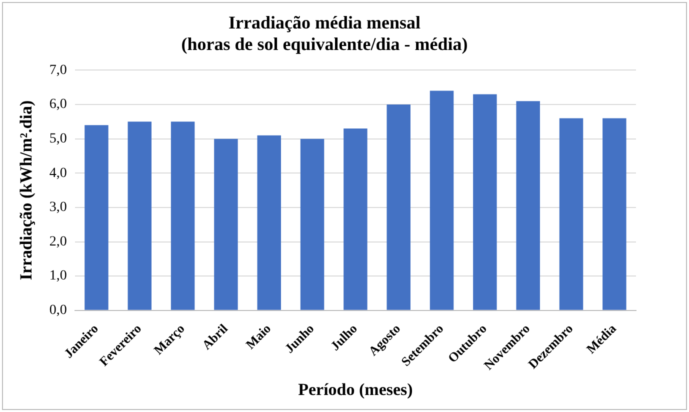  Describe the element at coordinates (58, 310) in the screenshot. I see `y-tick-label: 0,0` at that location.